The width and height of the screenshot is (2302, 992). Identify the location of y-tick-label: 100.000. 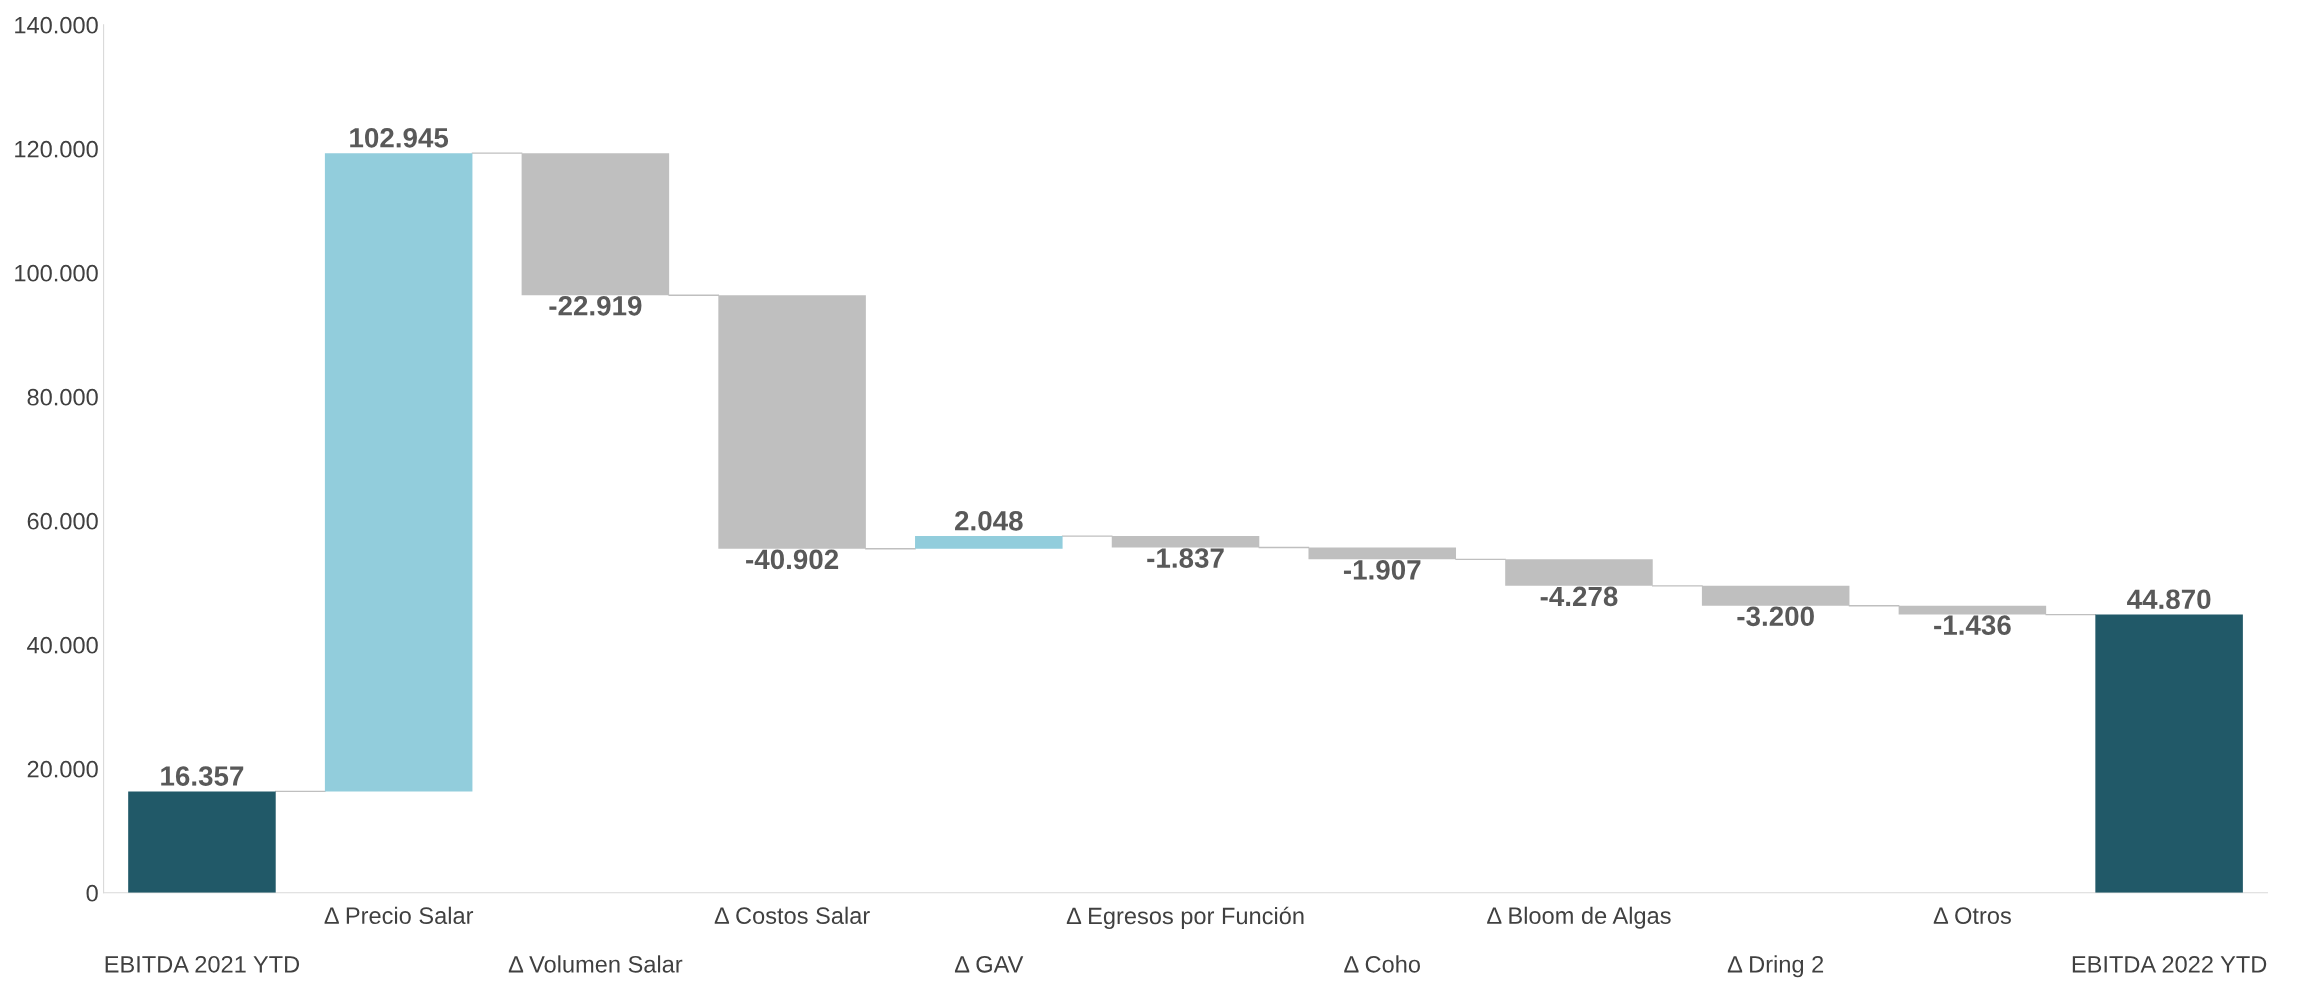
(56, 273).